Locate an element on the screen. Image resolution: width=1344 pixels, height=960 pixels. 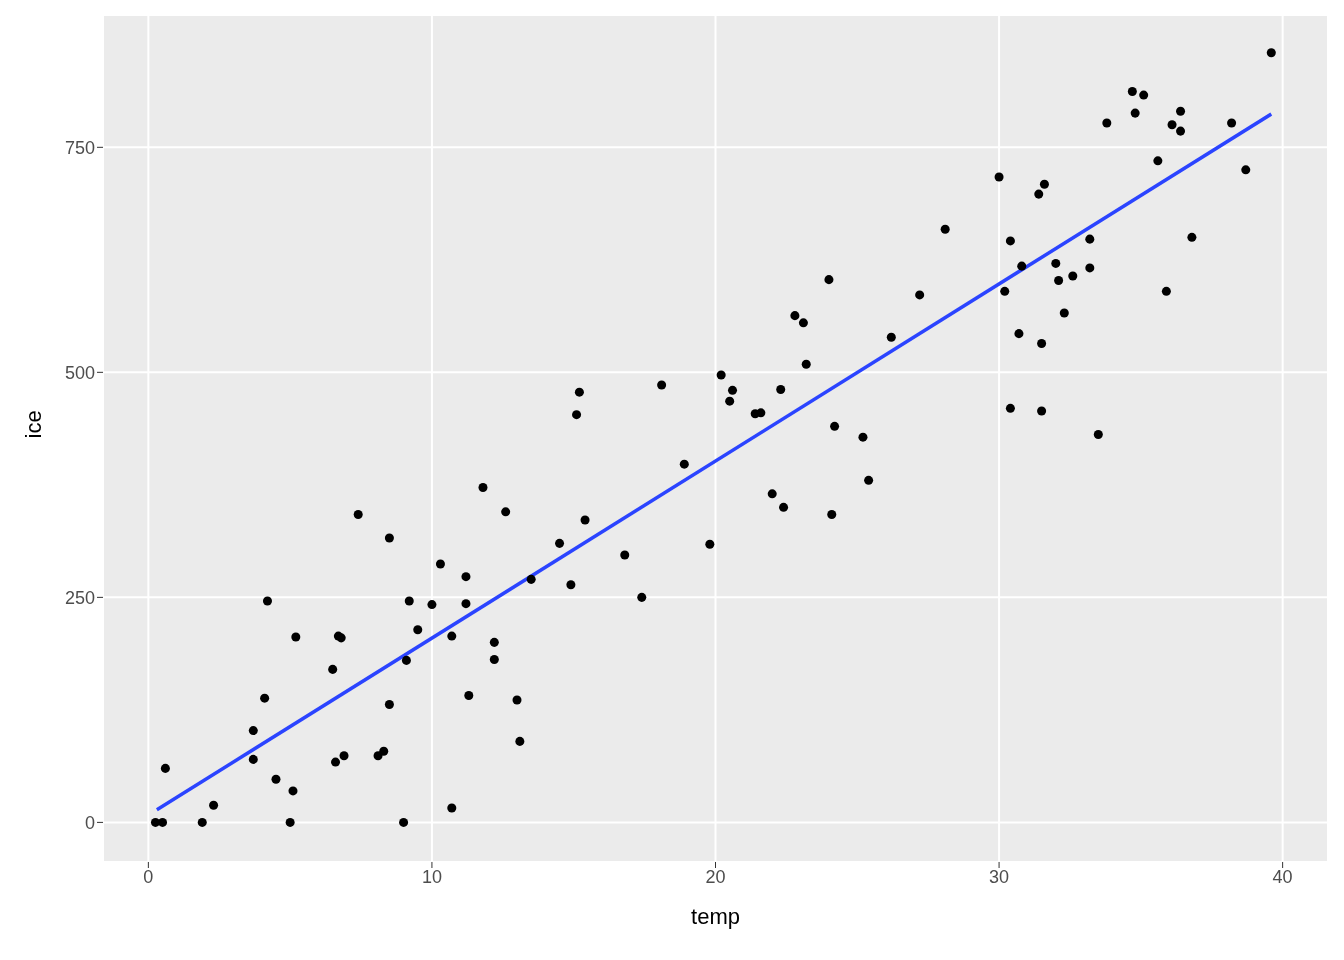
y-tick-label: 0 is located at coordinates (89, 822).